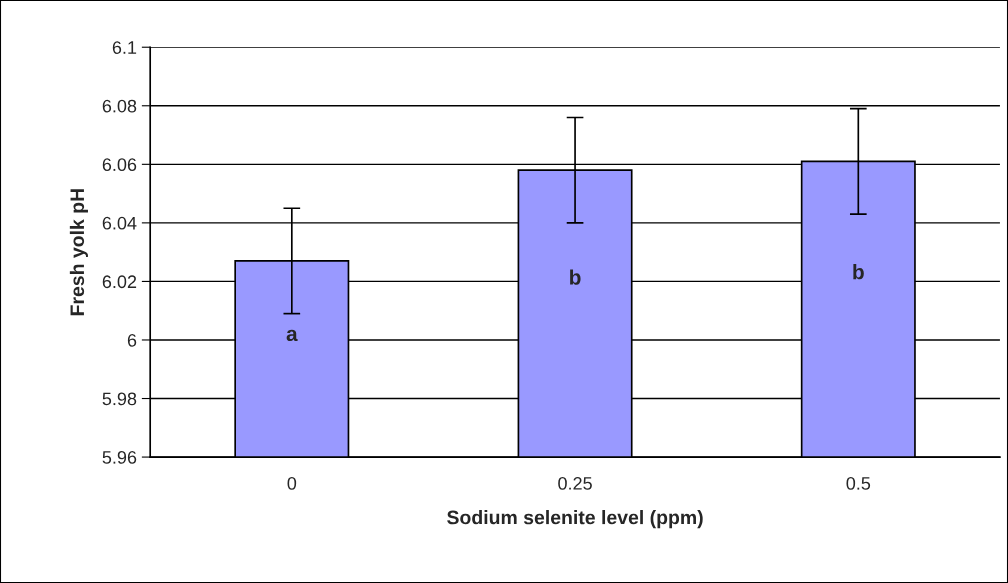  What do you see at coordinates (119, 457) in the screenshot?
I see `y-tick-label: 5.96` at bounding box center [119, 457].